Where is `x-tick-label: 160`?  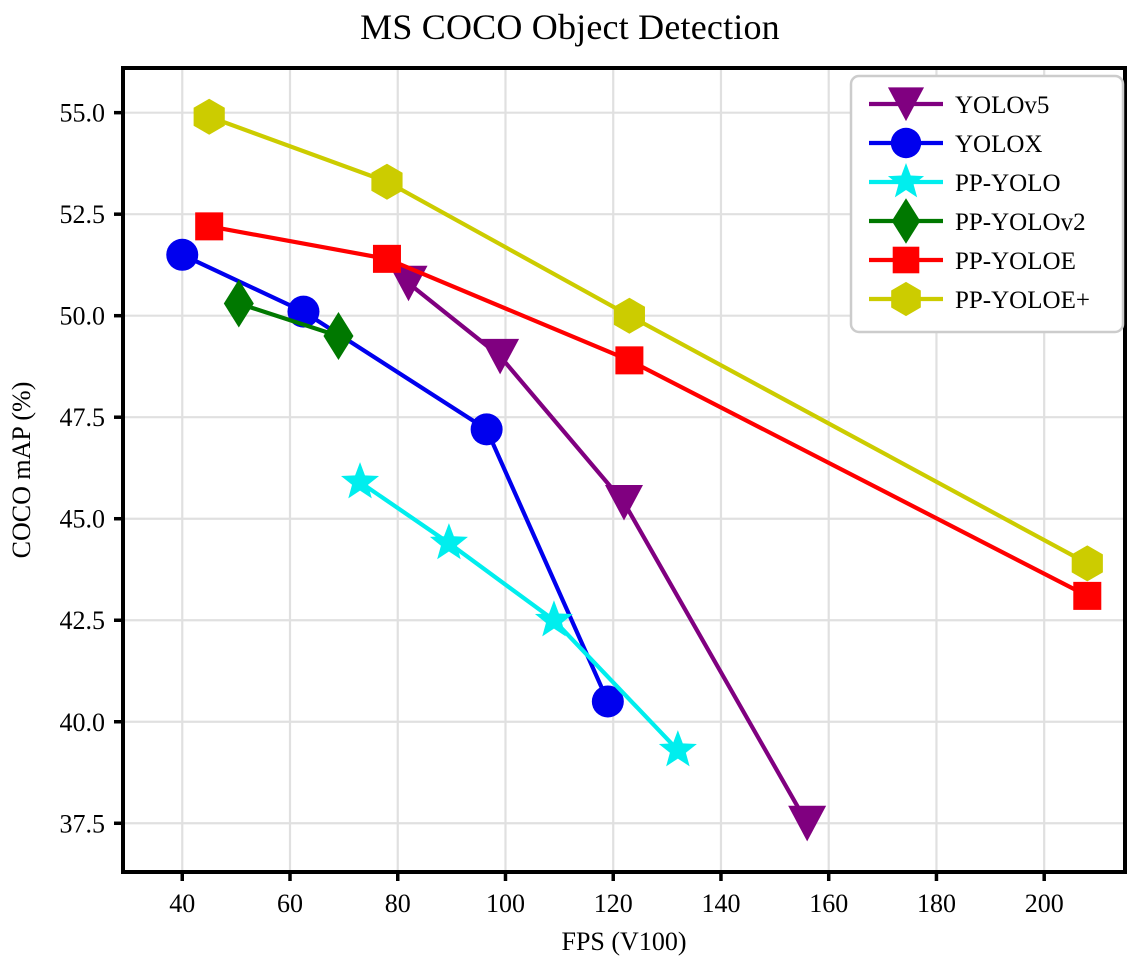 x-tick-label: 160 is located at coordinates (828, 903).